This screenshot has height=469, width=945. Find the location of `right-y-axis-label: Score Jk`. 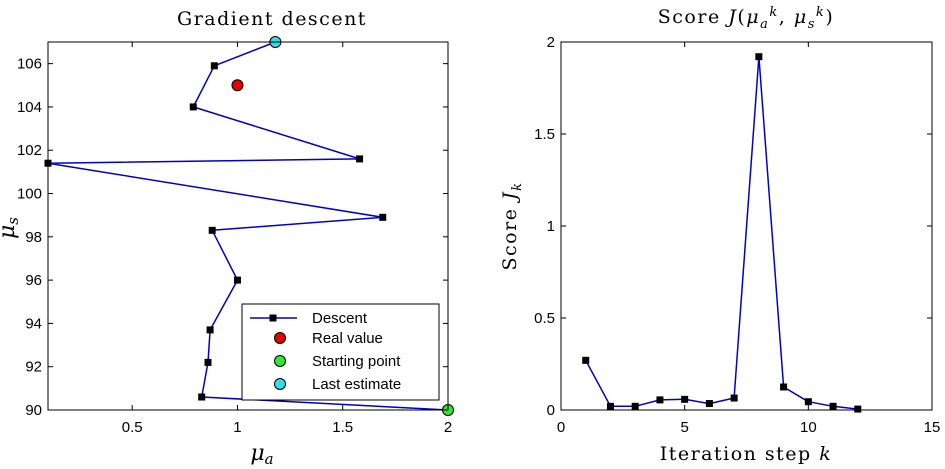

right-y-axis-label: Score Jk is located at coordinates (512, 226).